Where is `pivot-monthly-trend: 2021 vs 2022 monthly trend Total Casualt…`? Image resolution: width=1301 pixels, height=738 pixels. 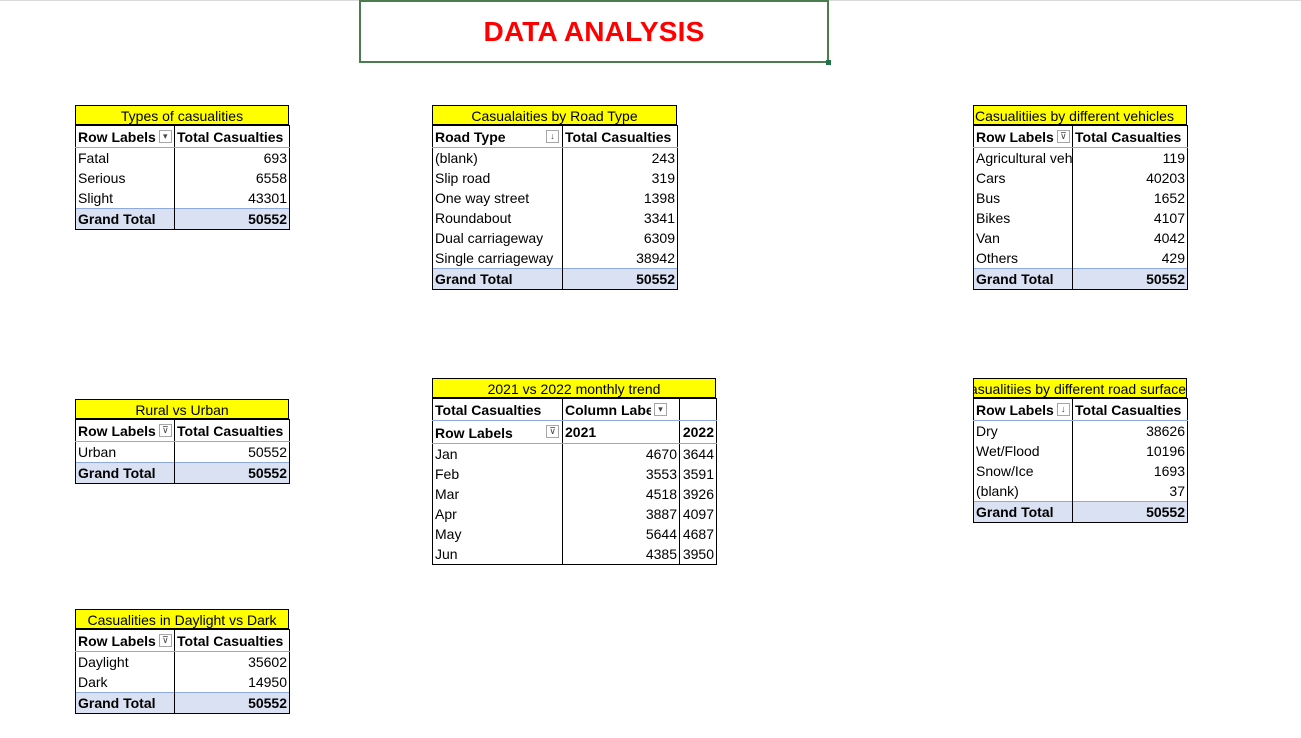 pivot-monthly-trend: 2021 vs 2022 monthly trend Total Casualt… is located at coordinates (574, 471).